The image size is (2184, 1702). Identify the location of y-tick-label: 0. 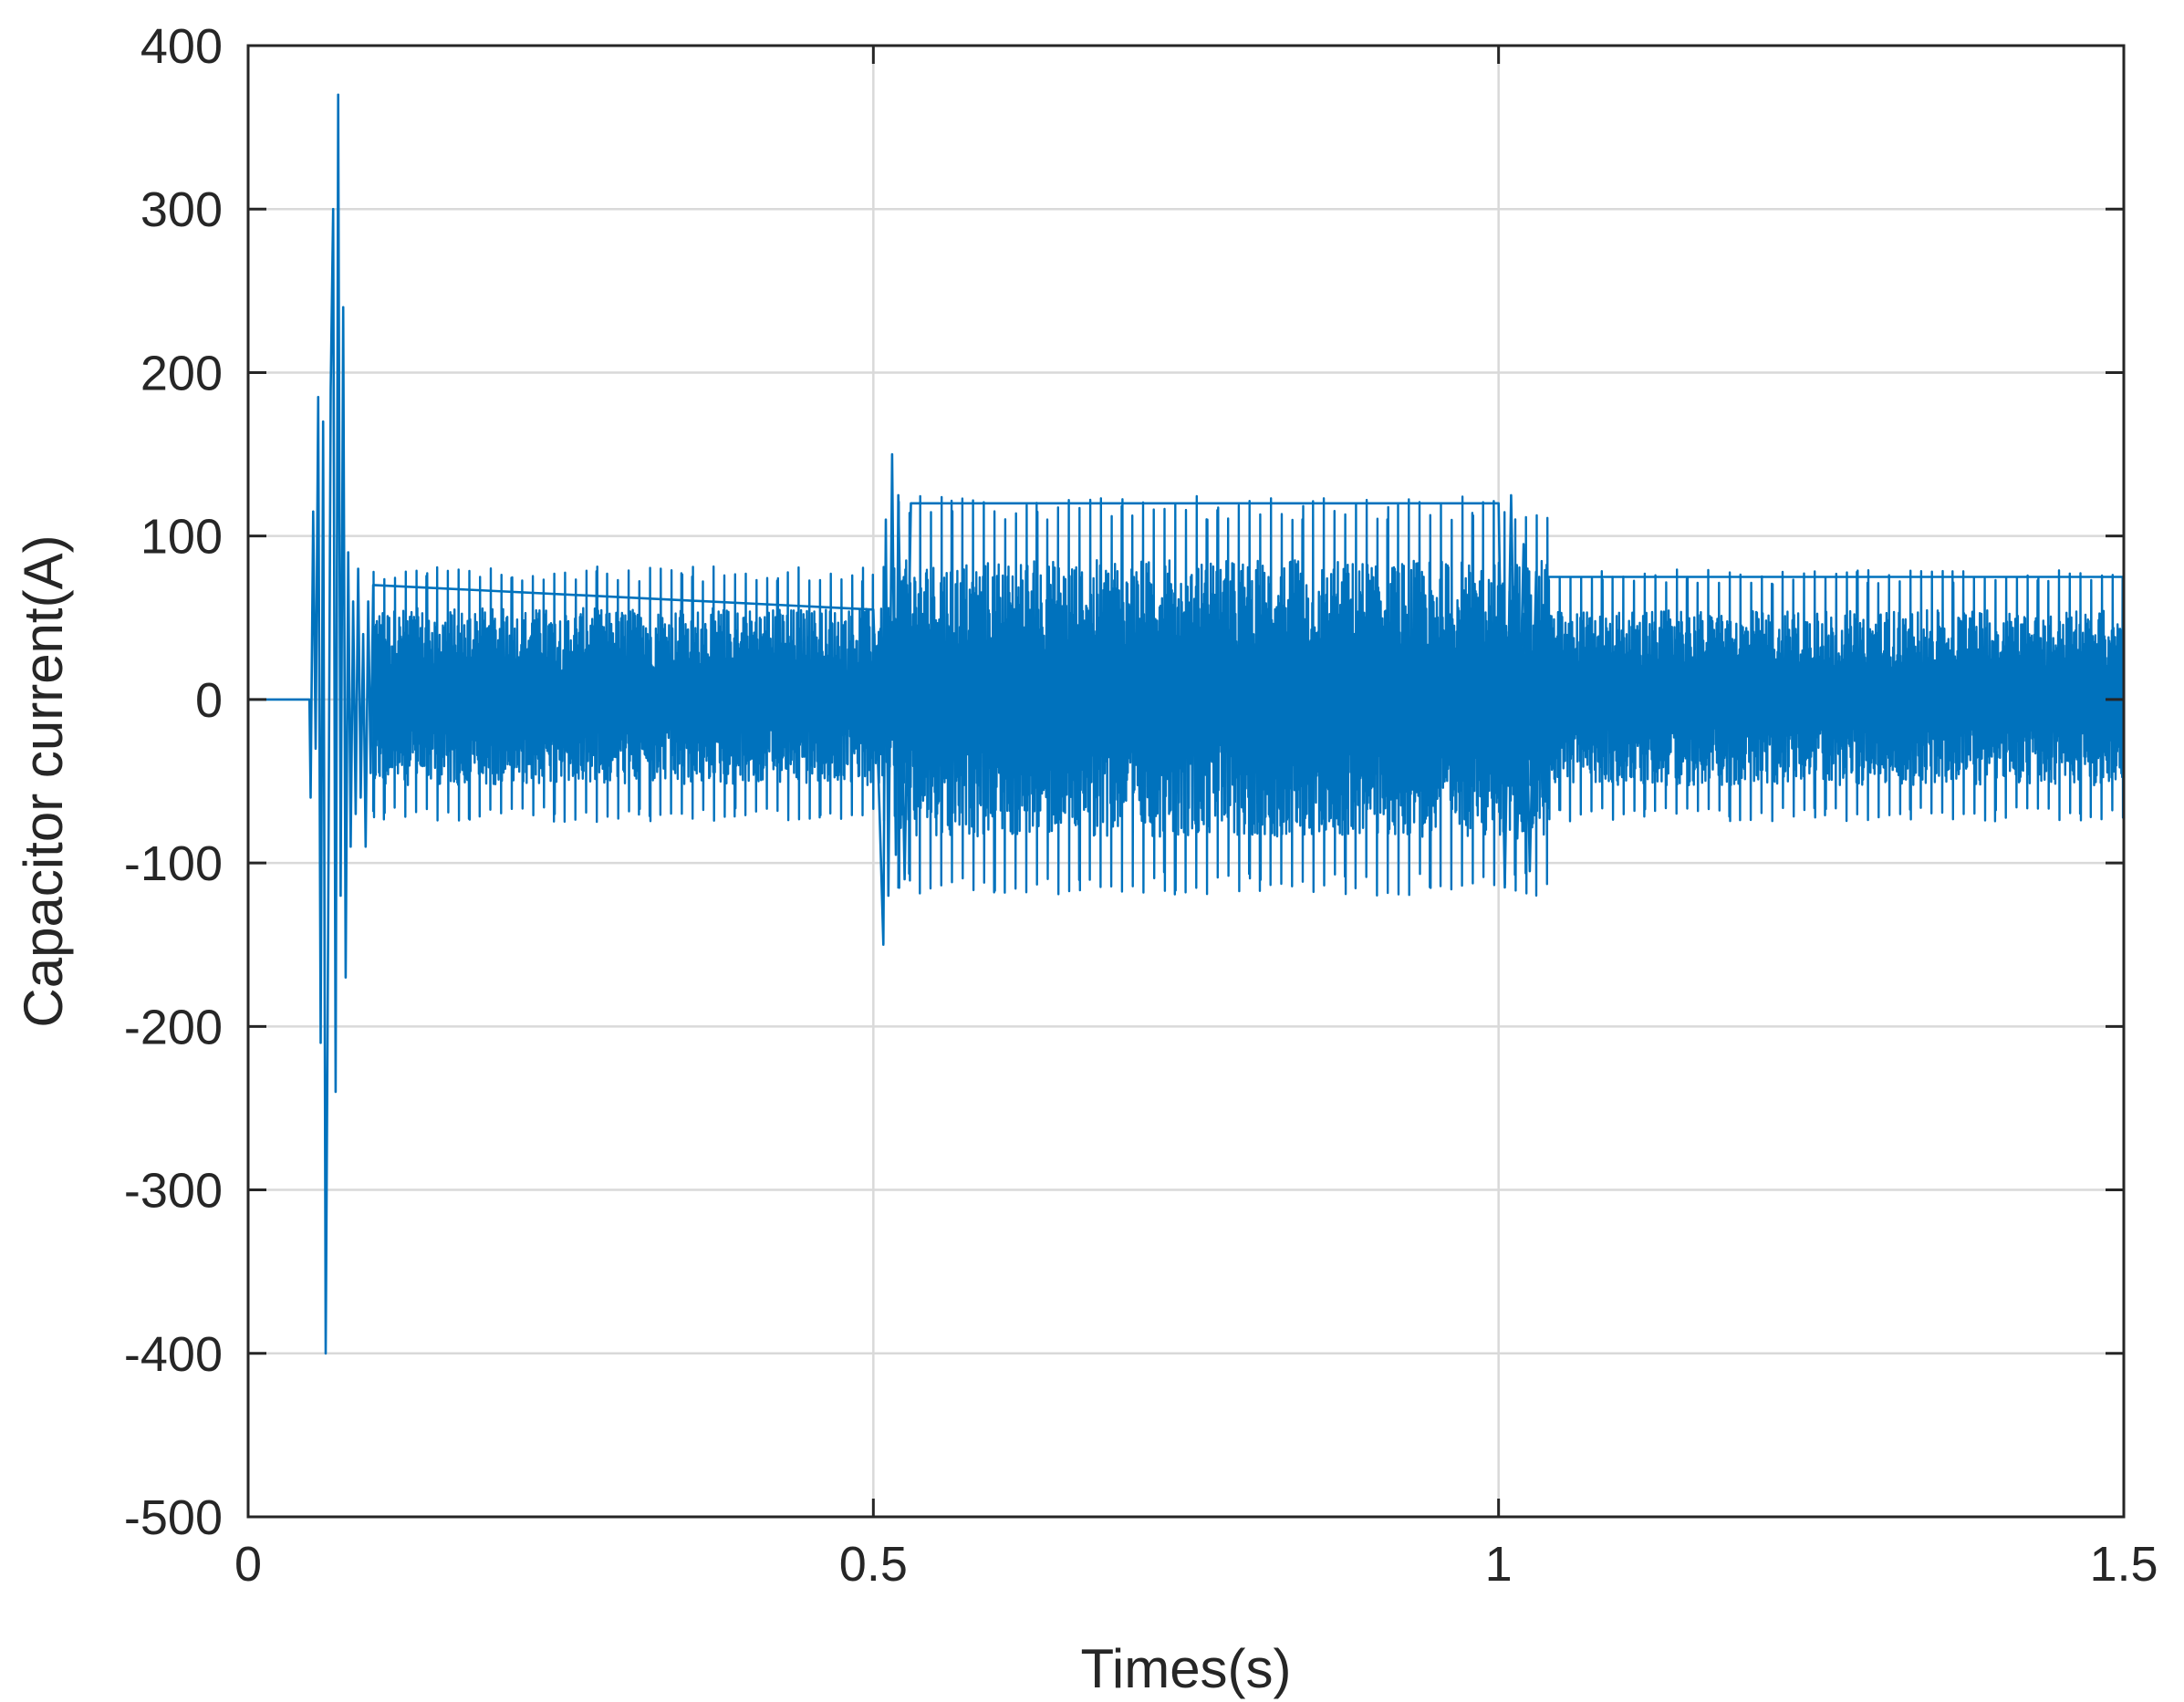
(209, 701).